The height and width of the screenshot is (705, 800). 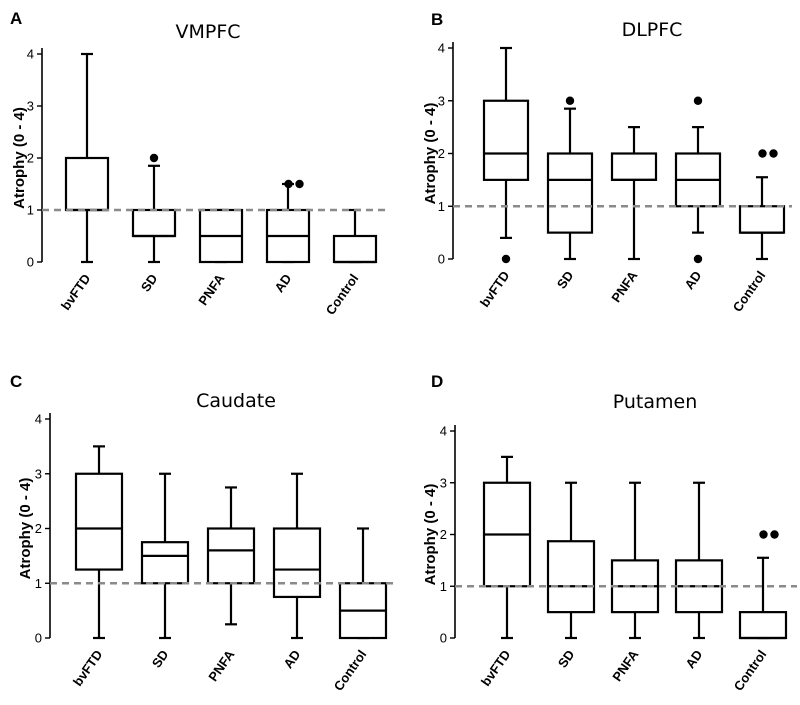 I want to click on panel-title: Putamen, so click(x=655, y=402).